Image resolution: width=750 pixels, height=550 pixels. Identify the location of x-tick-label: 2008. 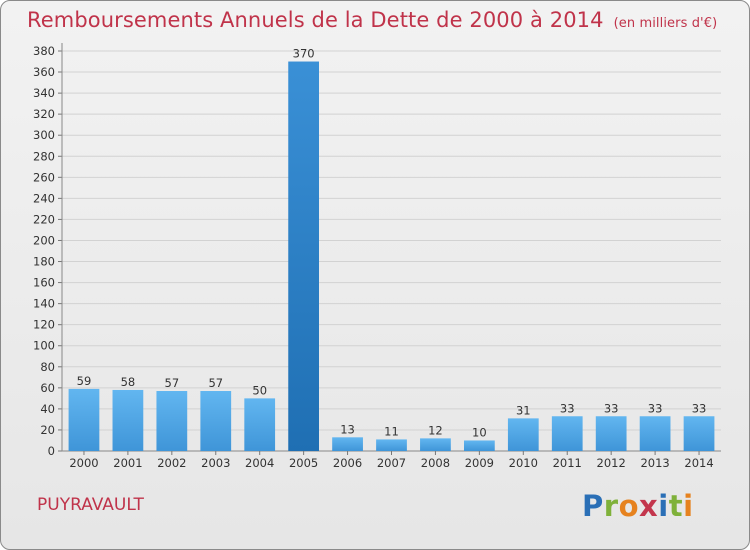
(435, 463).